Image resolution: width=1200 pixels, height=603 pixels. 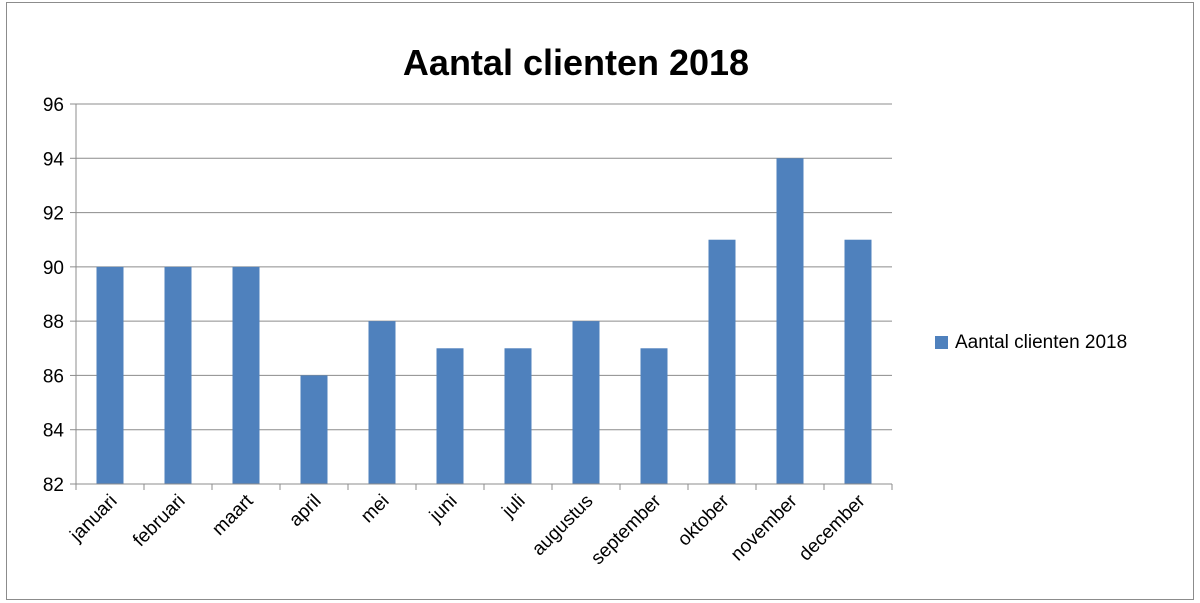 I want to click on y-tick-label: 94, so click(x=54, y=159).